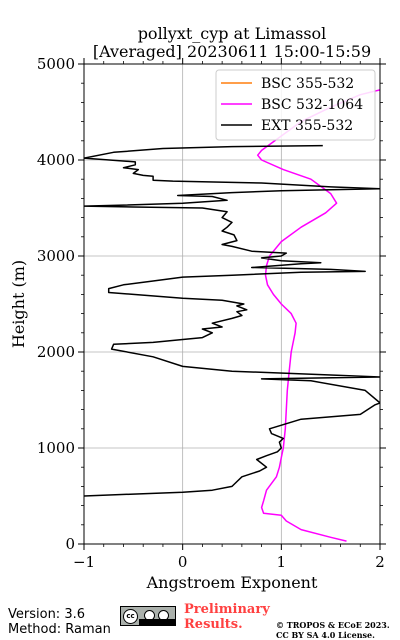  Describe the element at coordinates (213, 624) in the screenshot. I see `preliminary-line-2: Results.` at that location.